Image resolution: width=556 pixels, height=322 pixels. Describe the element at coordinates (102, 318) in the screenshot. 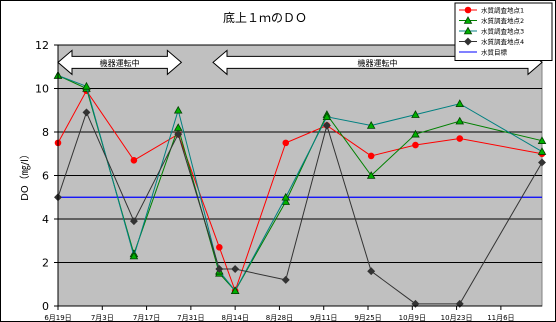

I see `x-tick-label: 7月3日` at that location.